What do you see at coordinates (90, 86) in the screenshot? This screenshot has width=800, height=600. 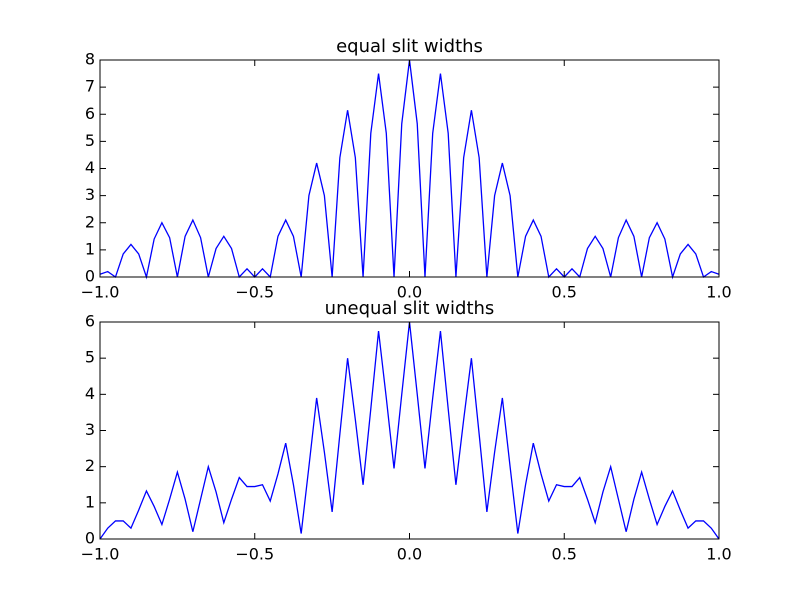 I see `y-tick-label: 7` at bounding box center [90, 86].